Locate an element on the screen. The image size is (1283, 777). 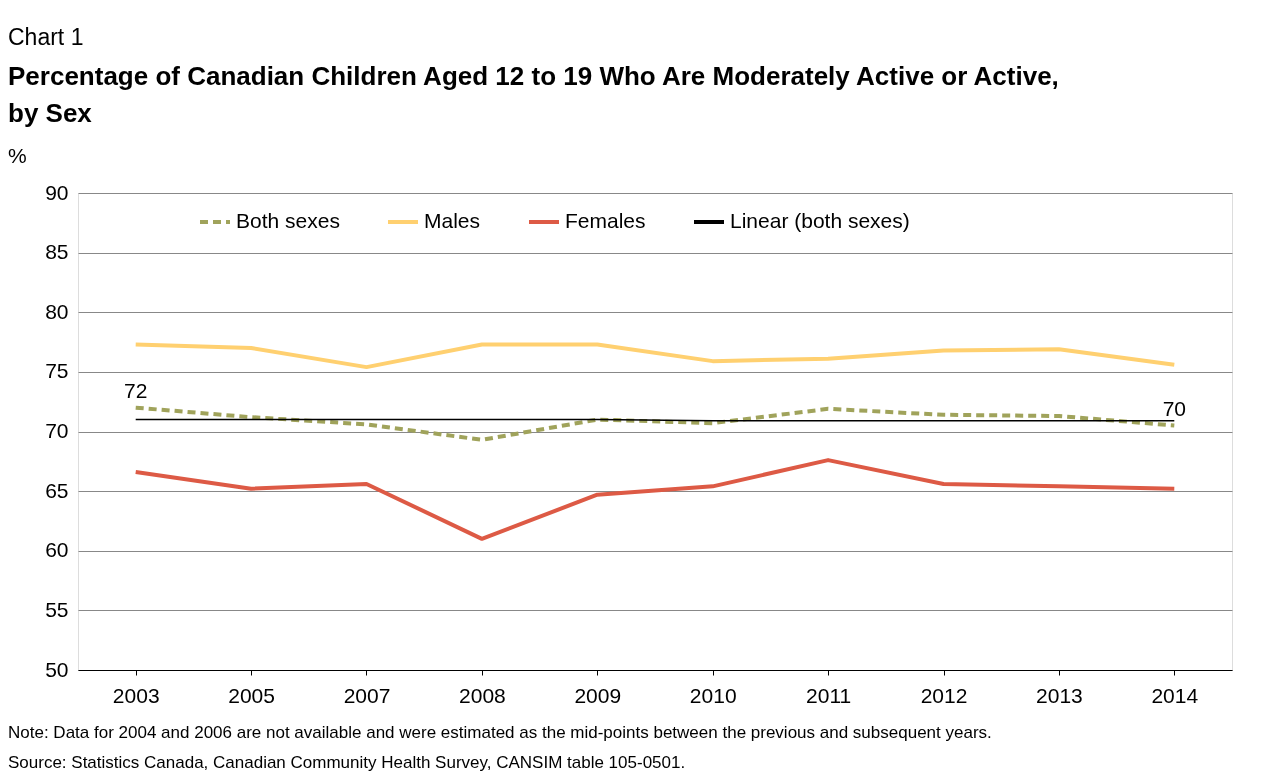
chart-title: Percentage of Canadian Children Aged 12 to 19 Who Are Moderately Active or Active, by Sex is located at coordinates (533, 94).